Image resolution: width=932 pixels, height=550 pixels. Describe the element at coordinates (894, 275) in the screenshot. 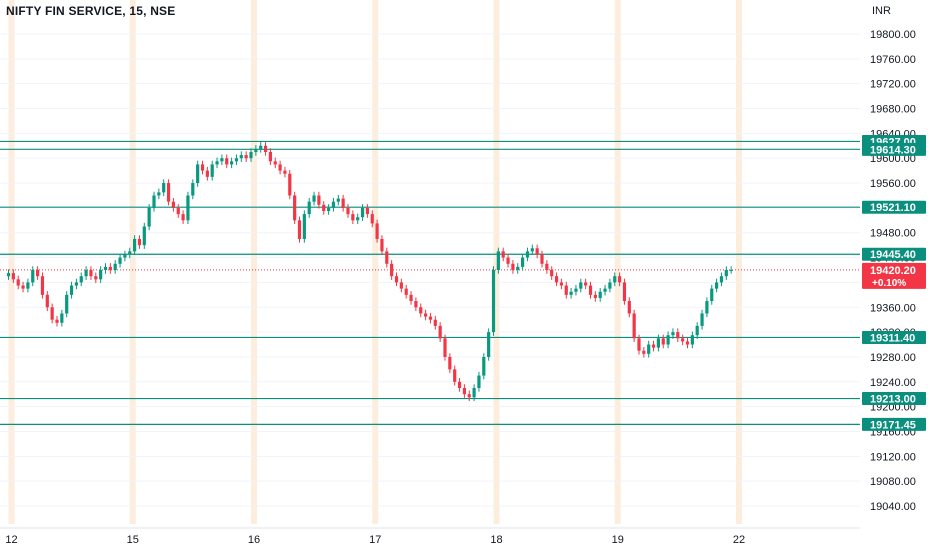

I see `current-price-badge` at that location.